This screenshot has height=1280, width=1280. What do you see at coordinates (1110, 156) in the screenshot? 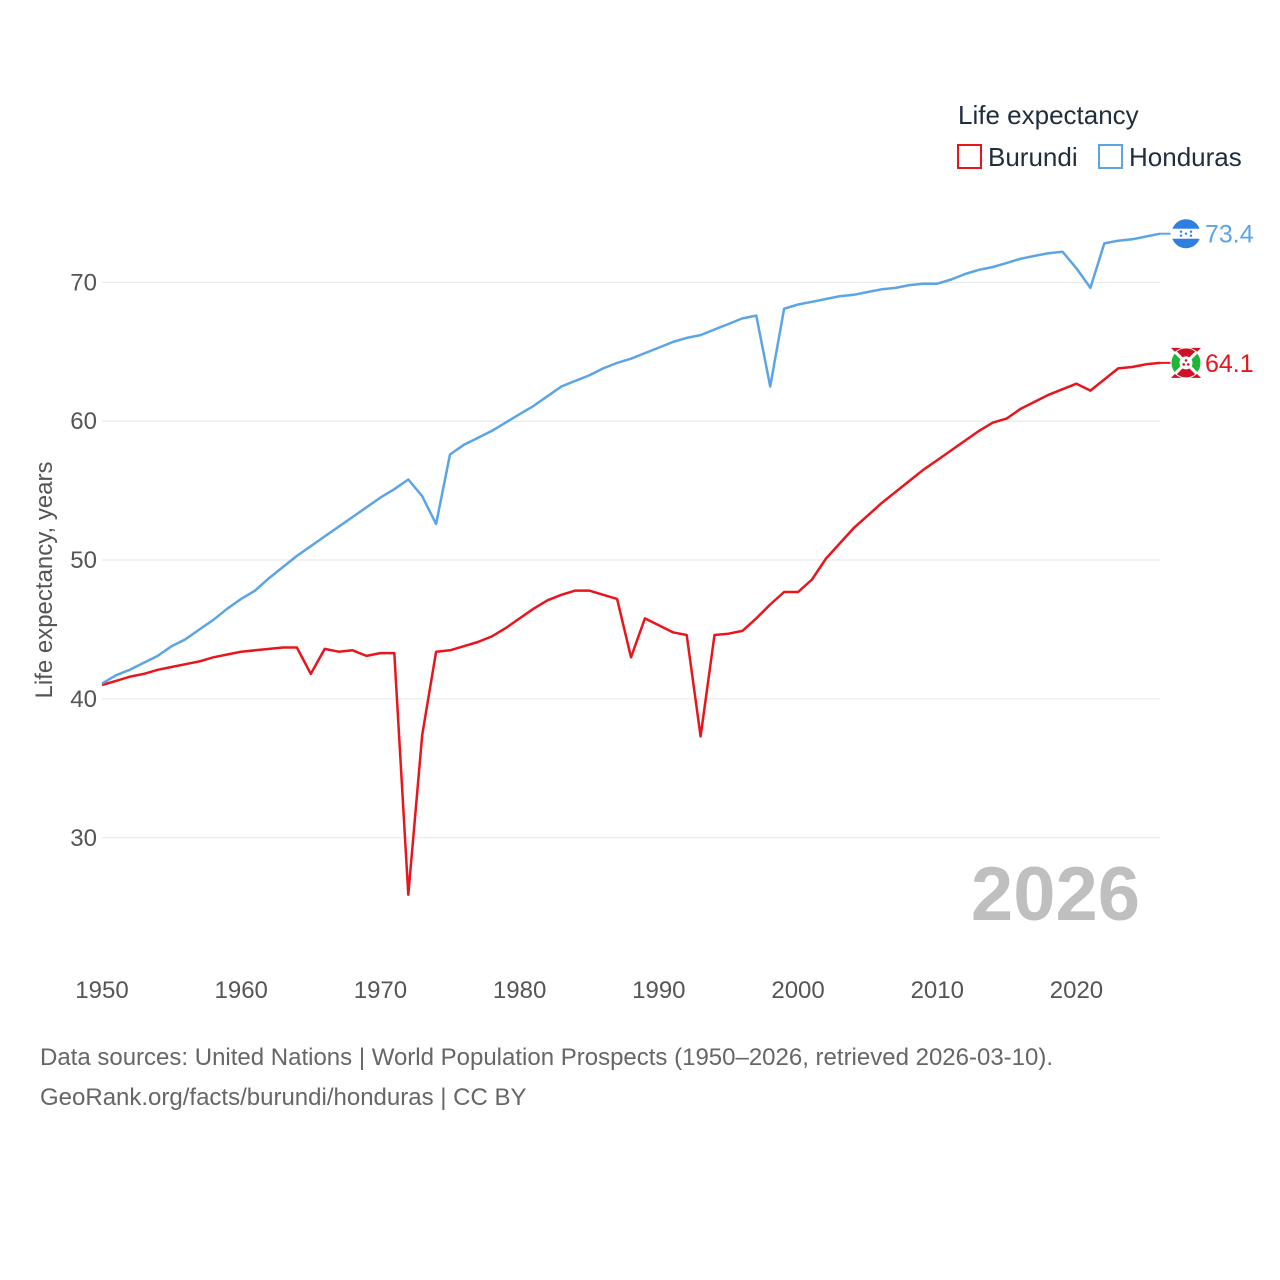
I see `legend-swatch-honduras` at bounding box center [1110, 156].